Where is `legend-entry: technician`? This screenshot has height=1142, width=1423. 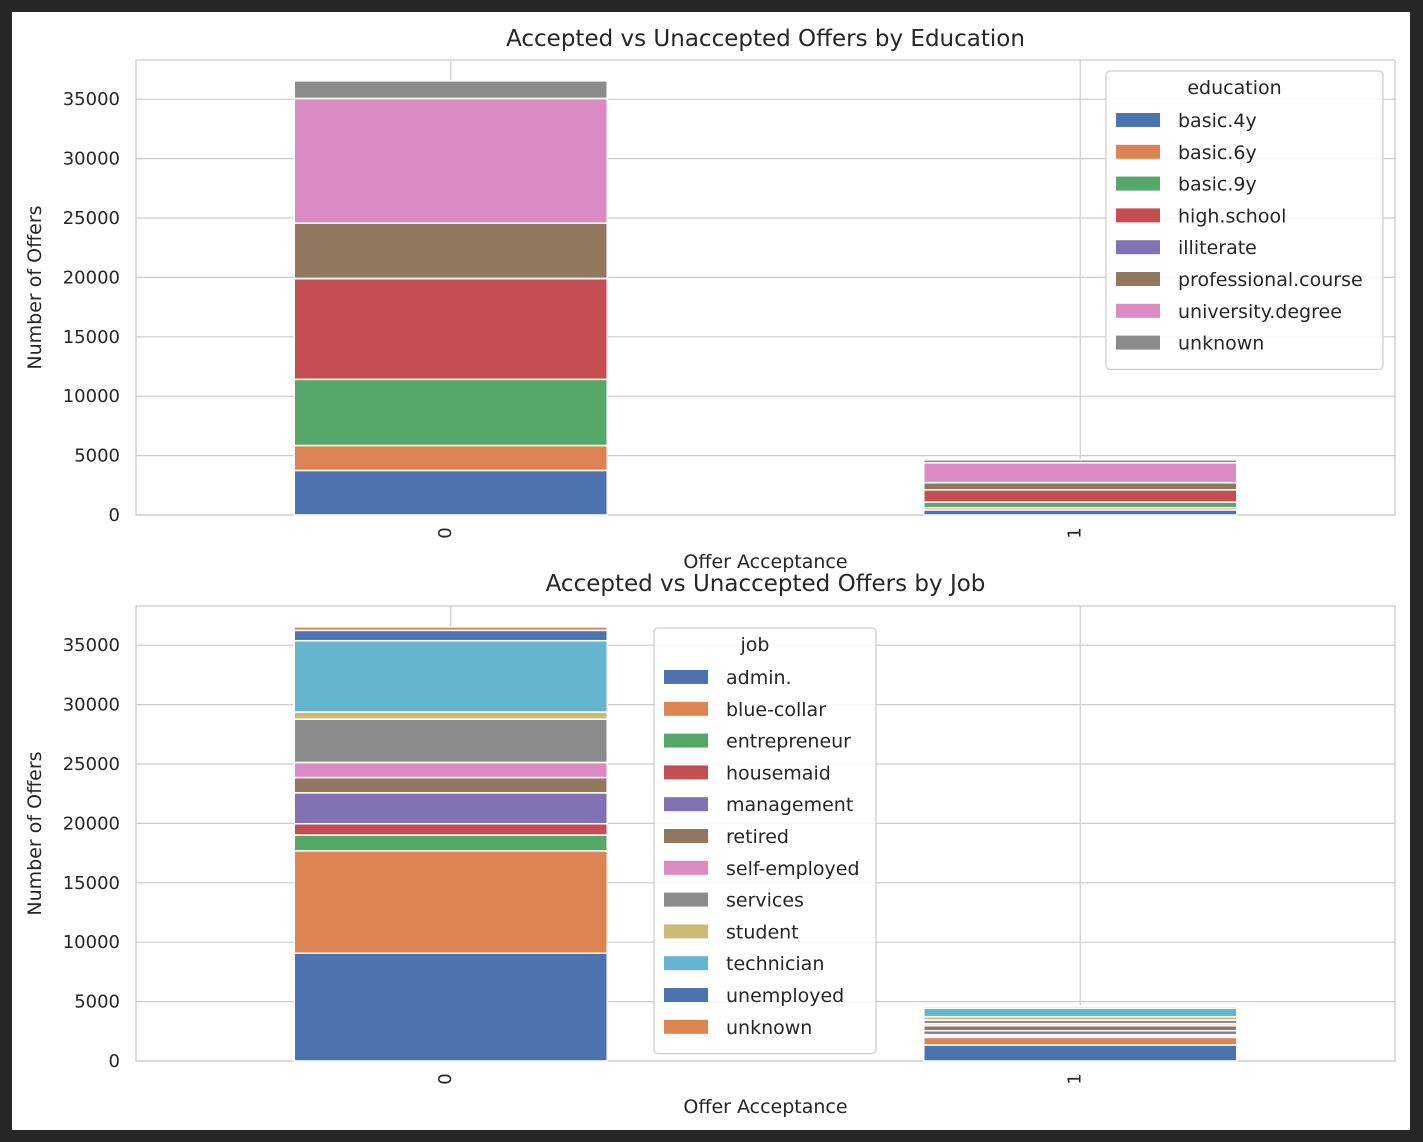 legend-entry: technician is located at coordinates (775, 964).